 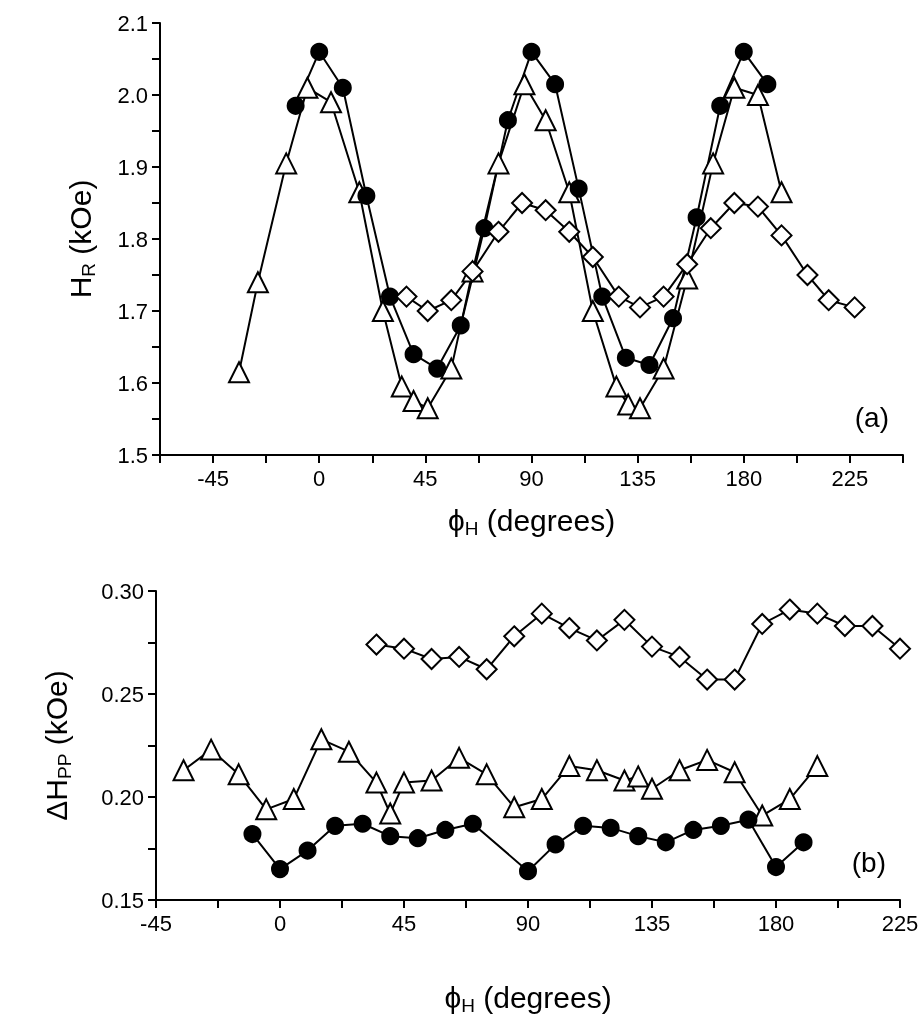 I want to click on y-tick-label: 1.6, so click(x=132, y=383).